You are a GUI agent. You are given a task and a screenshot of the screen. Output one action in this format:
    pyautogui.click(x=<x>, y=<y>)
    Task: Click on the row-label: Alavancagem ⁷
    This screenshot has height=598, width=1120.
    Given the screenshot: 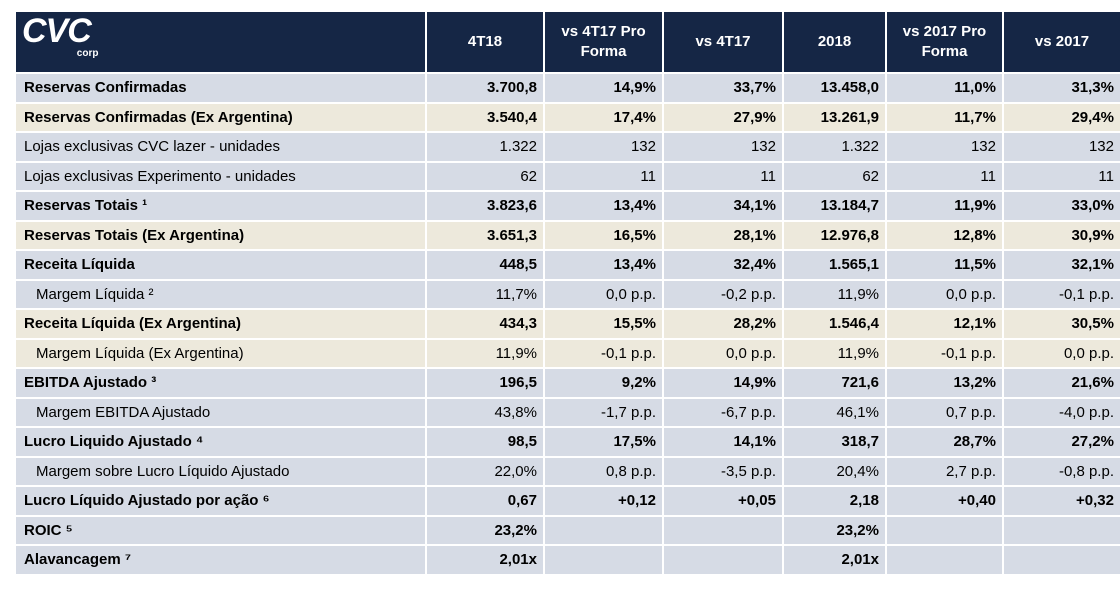 What is the action you would take?
    pyautogui.click(x=220, y=560)
    